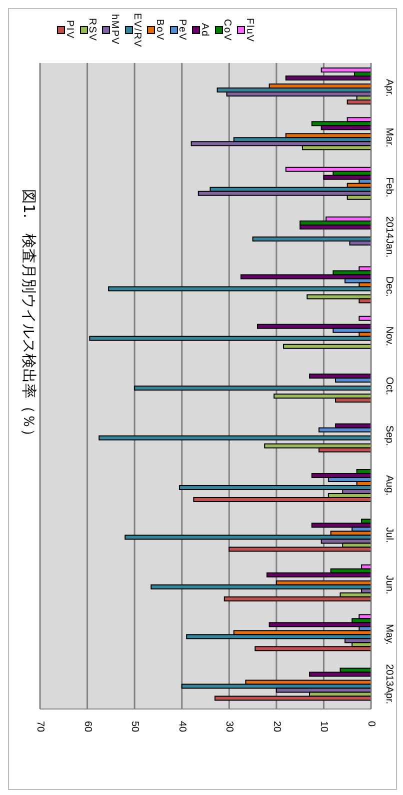 The image size is (403, 795). Describe the element at coordinates (182, 727) in the screenshot. I see `x-tick-label: 40` at that location.